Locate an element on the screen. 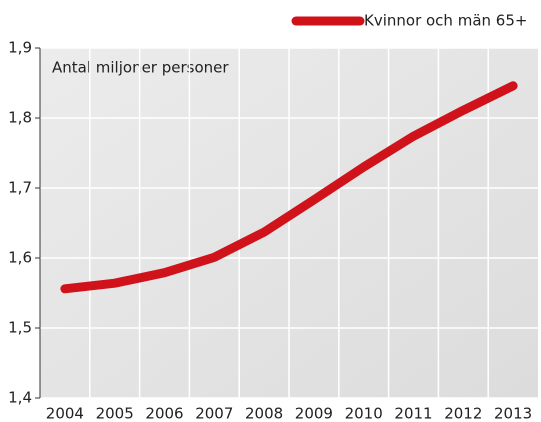 This screenshot has width=541, height=422. y-tick-label: 1,6 is located at coordinates (20, 258).